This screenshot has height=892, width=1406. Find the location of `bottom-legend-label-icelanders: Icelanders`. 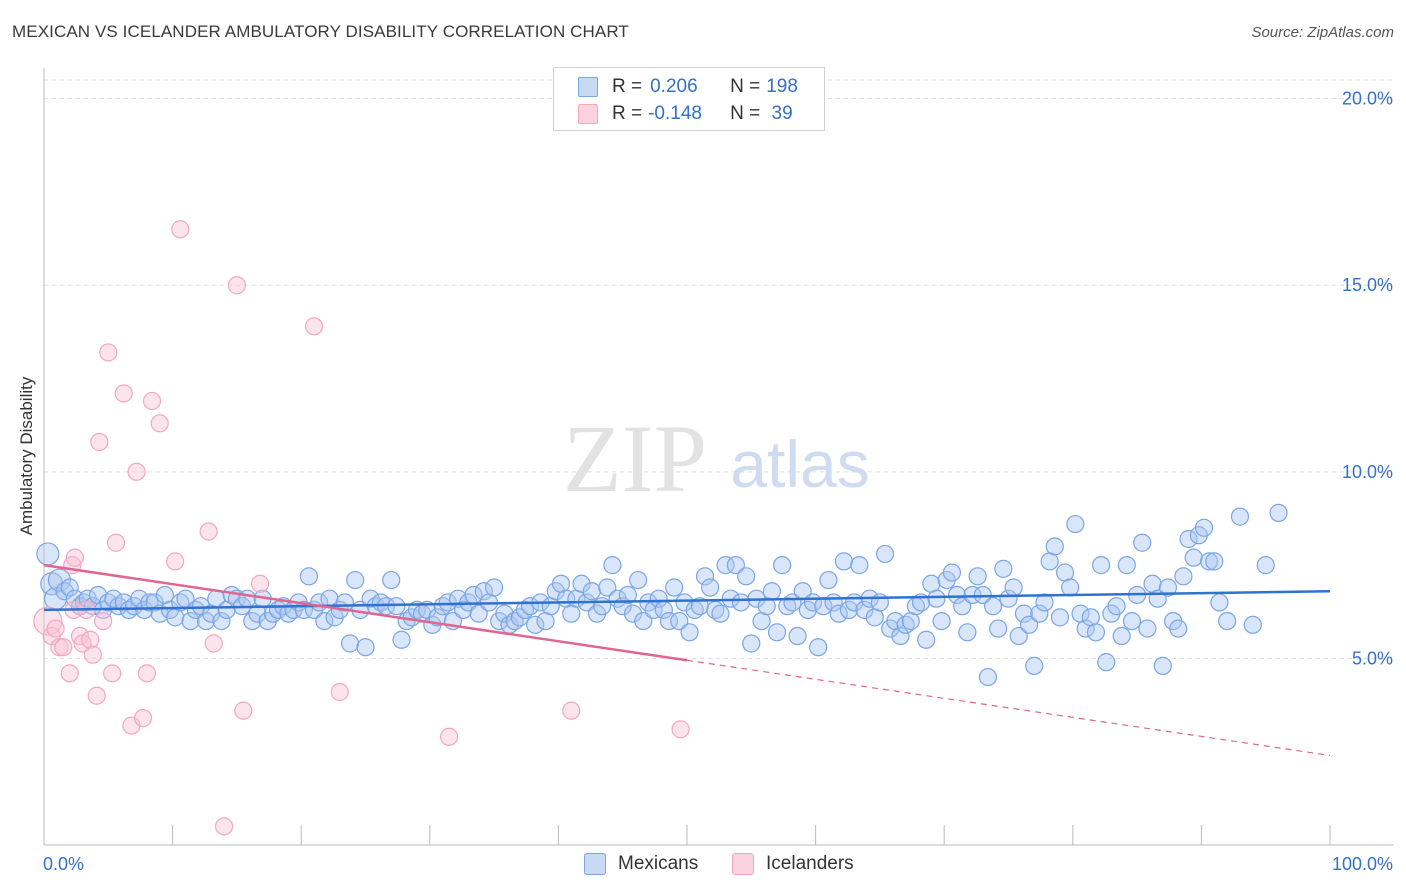

bottom-legend-label-icelanders: Icelanders is located at coordinates (810, 863).